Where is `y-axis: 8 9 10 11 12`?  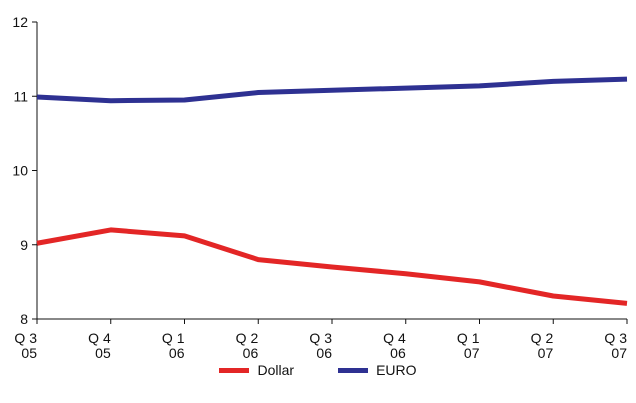
y-axis: 8 9 10 11 12 is located at coordinates (25, 170).